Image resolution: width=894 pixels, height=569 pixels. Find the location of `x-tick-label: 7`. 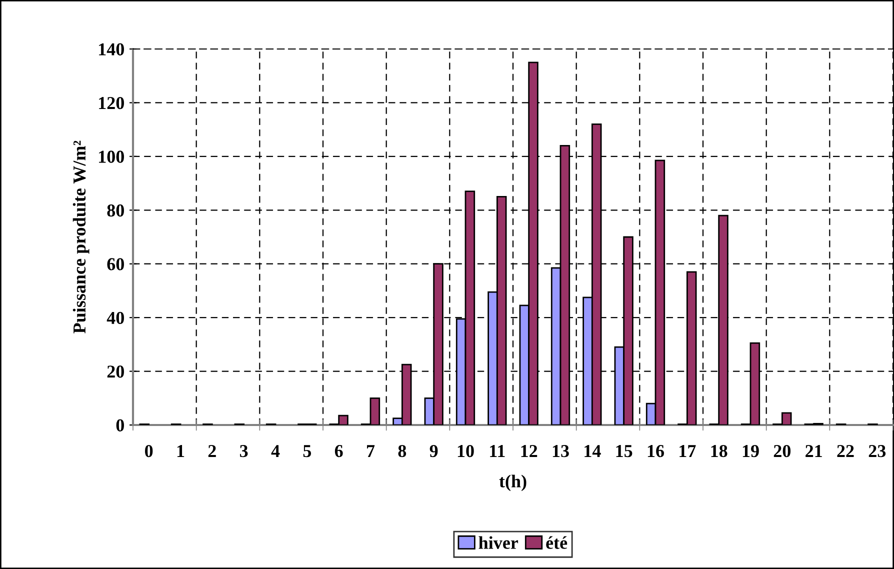

x-tick-label: 7 is located at coordinates (371, 451).